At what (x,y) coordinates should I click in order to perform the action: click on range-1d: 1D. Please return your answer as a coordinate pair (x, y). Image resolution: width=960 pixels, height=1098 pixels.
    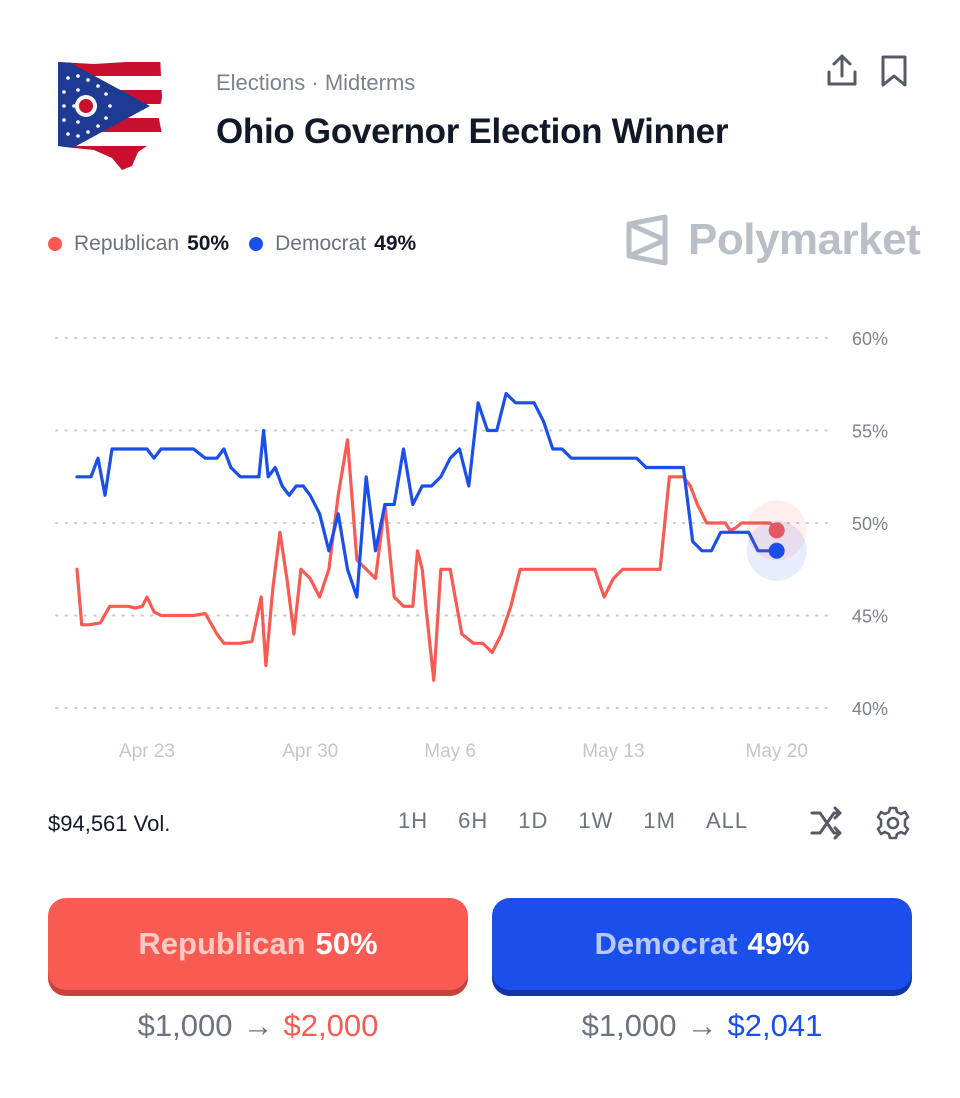
    Looking at the image, I should click on (533, 820).